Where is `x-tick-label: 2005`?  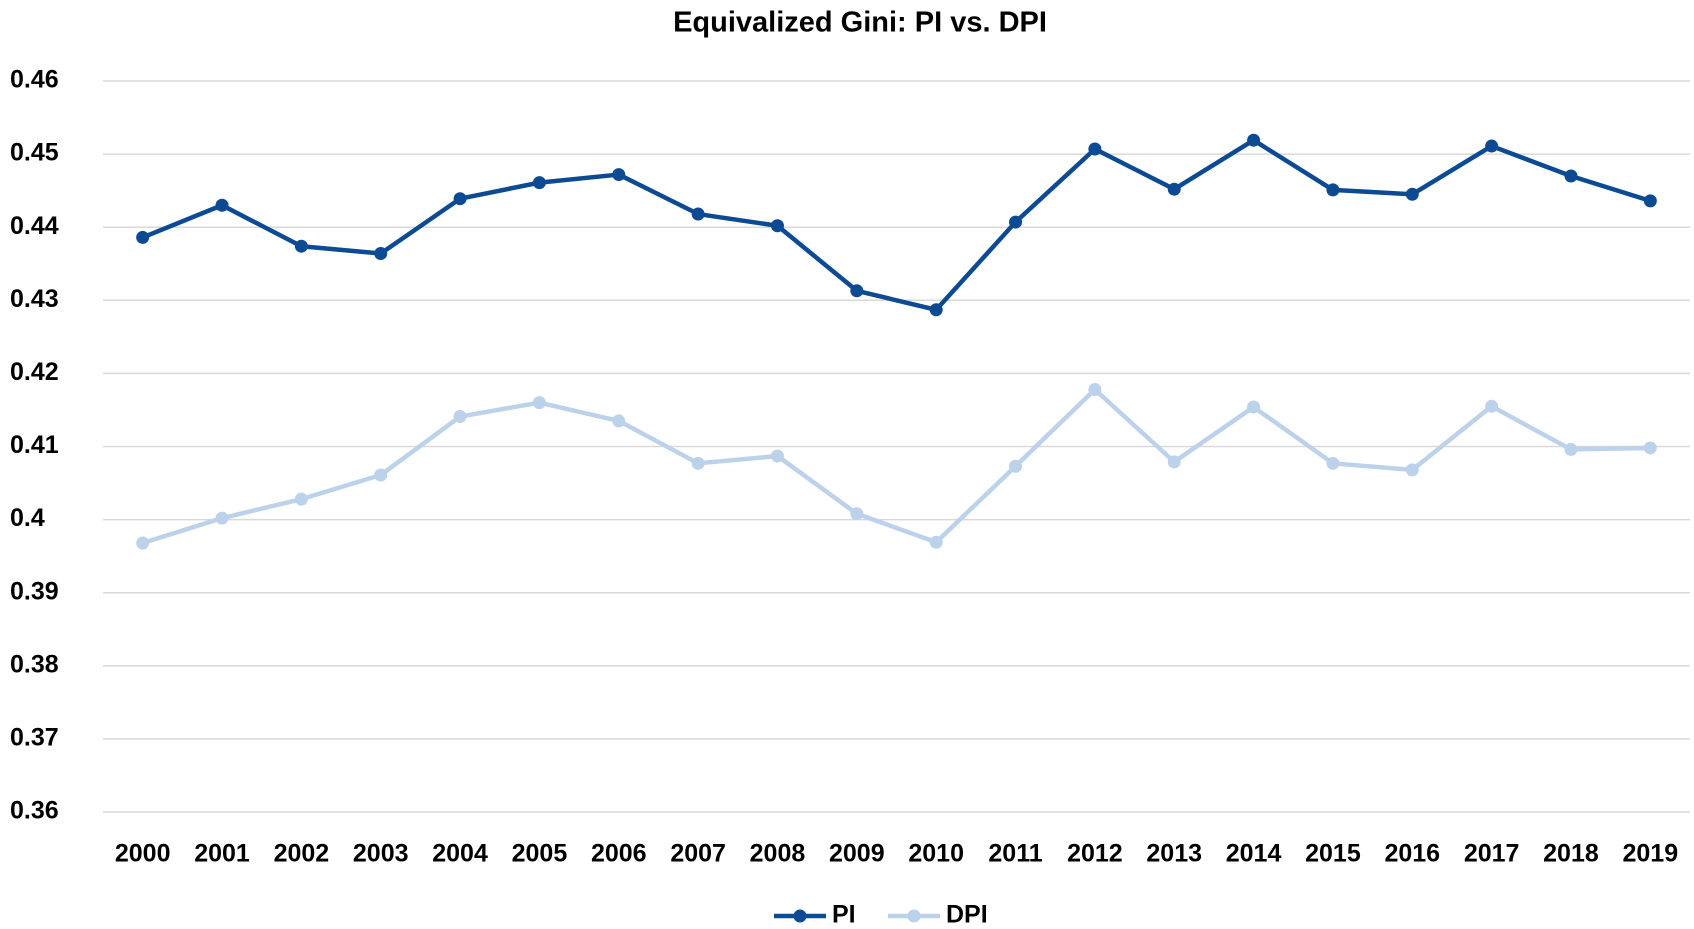 x-tick-label: 2005 is located at coordinates (540, 854).